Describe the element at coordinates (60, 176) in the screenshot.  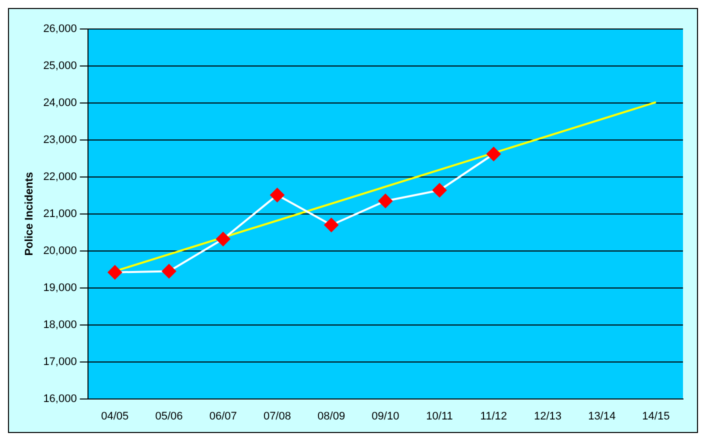
I see `y-tick-label: 22,000` at that location.